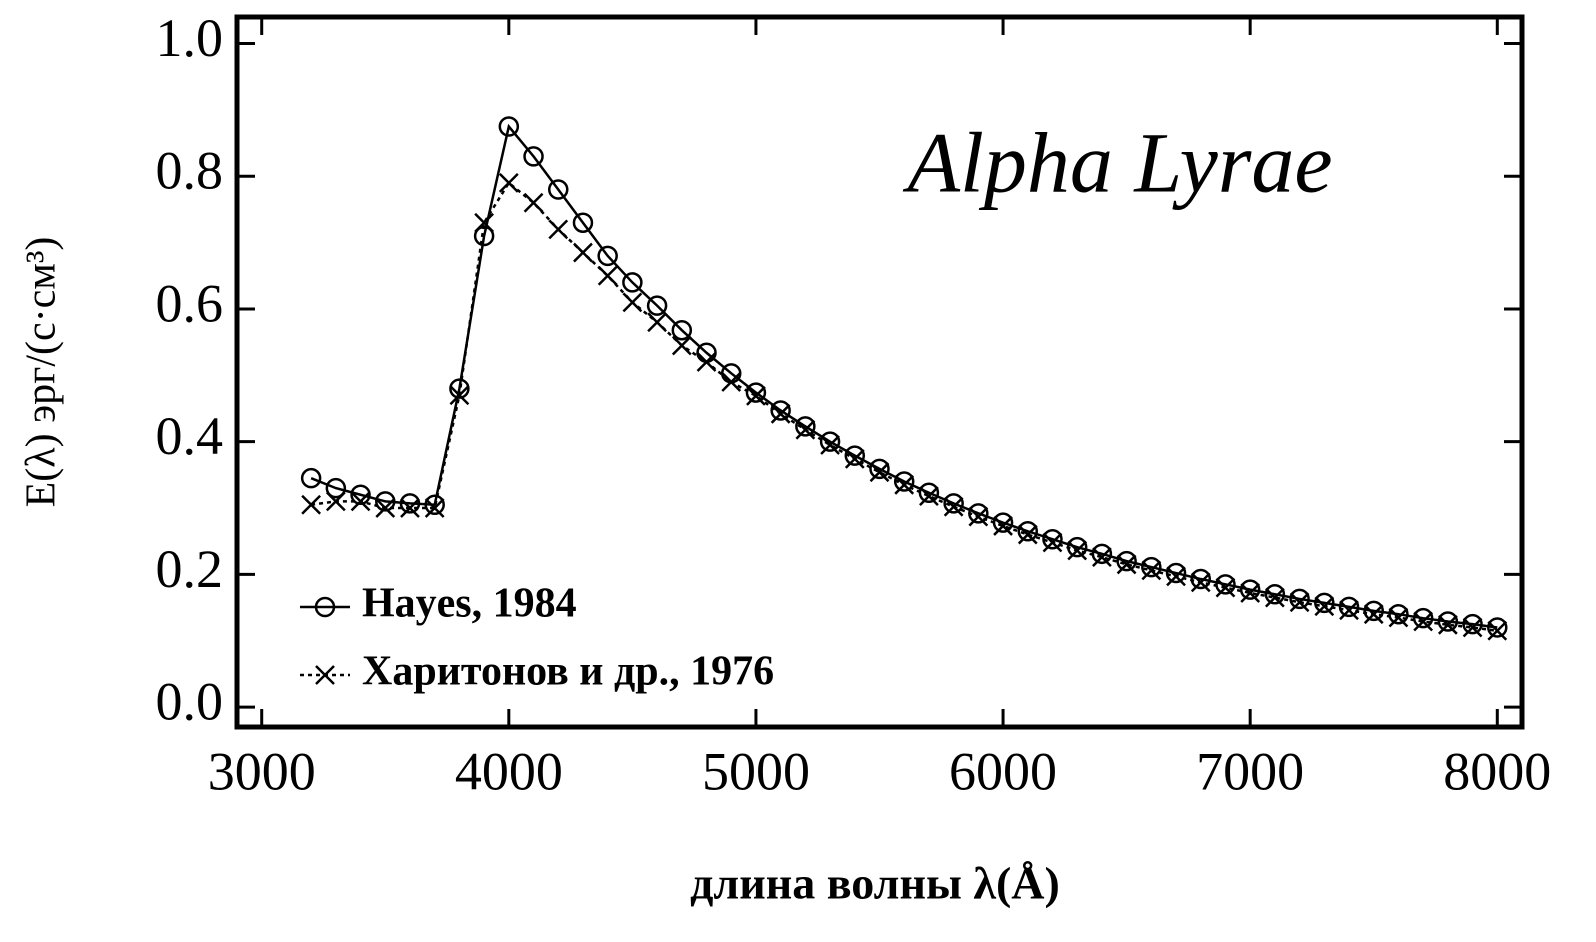 This screenshot has width=1596, height=942. I want to click on y-axis-label: E(λ) эрг/(с·см³), so click(42, 372).